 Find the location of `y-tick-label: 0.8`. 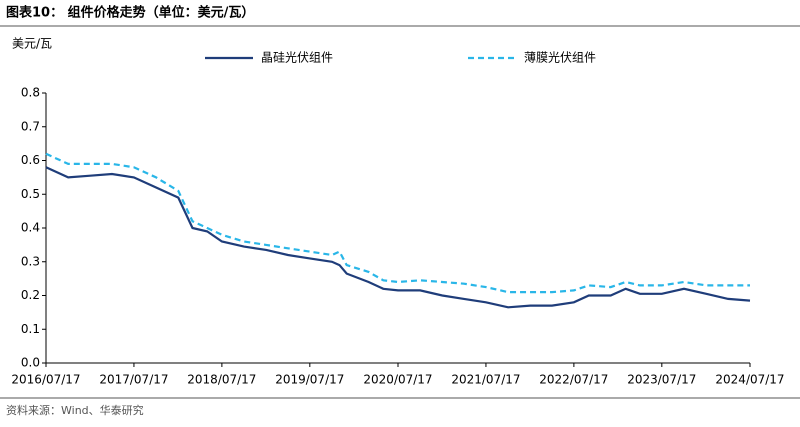

y-tick-label: 0.8 is located at coordinates (30, 93).